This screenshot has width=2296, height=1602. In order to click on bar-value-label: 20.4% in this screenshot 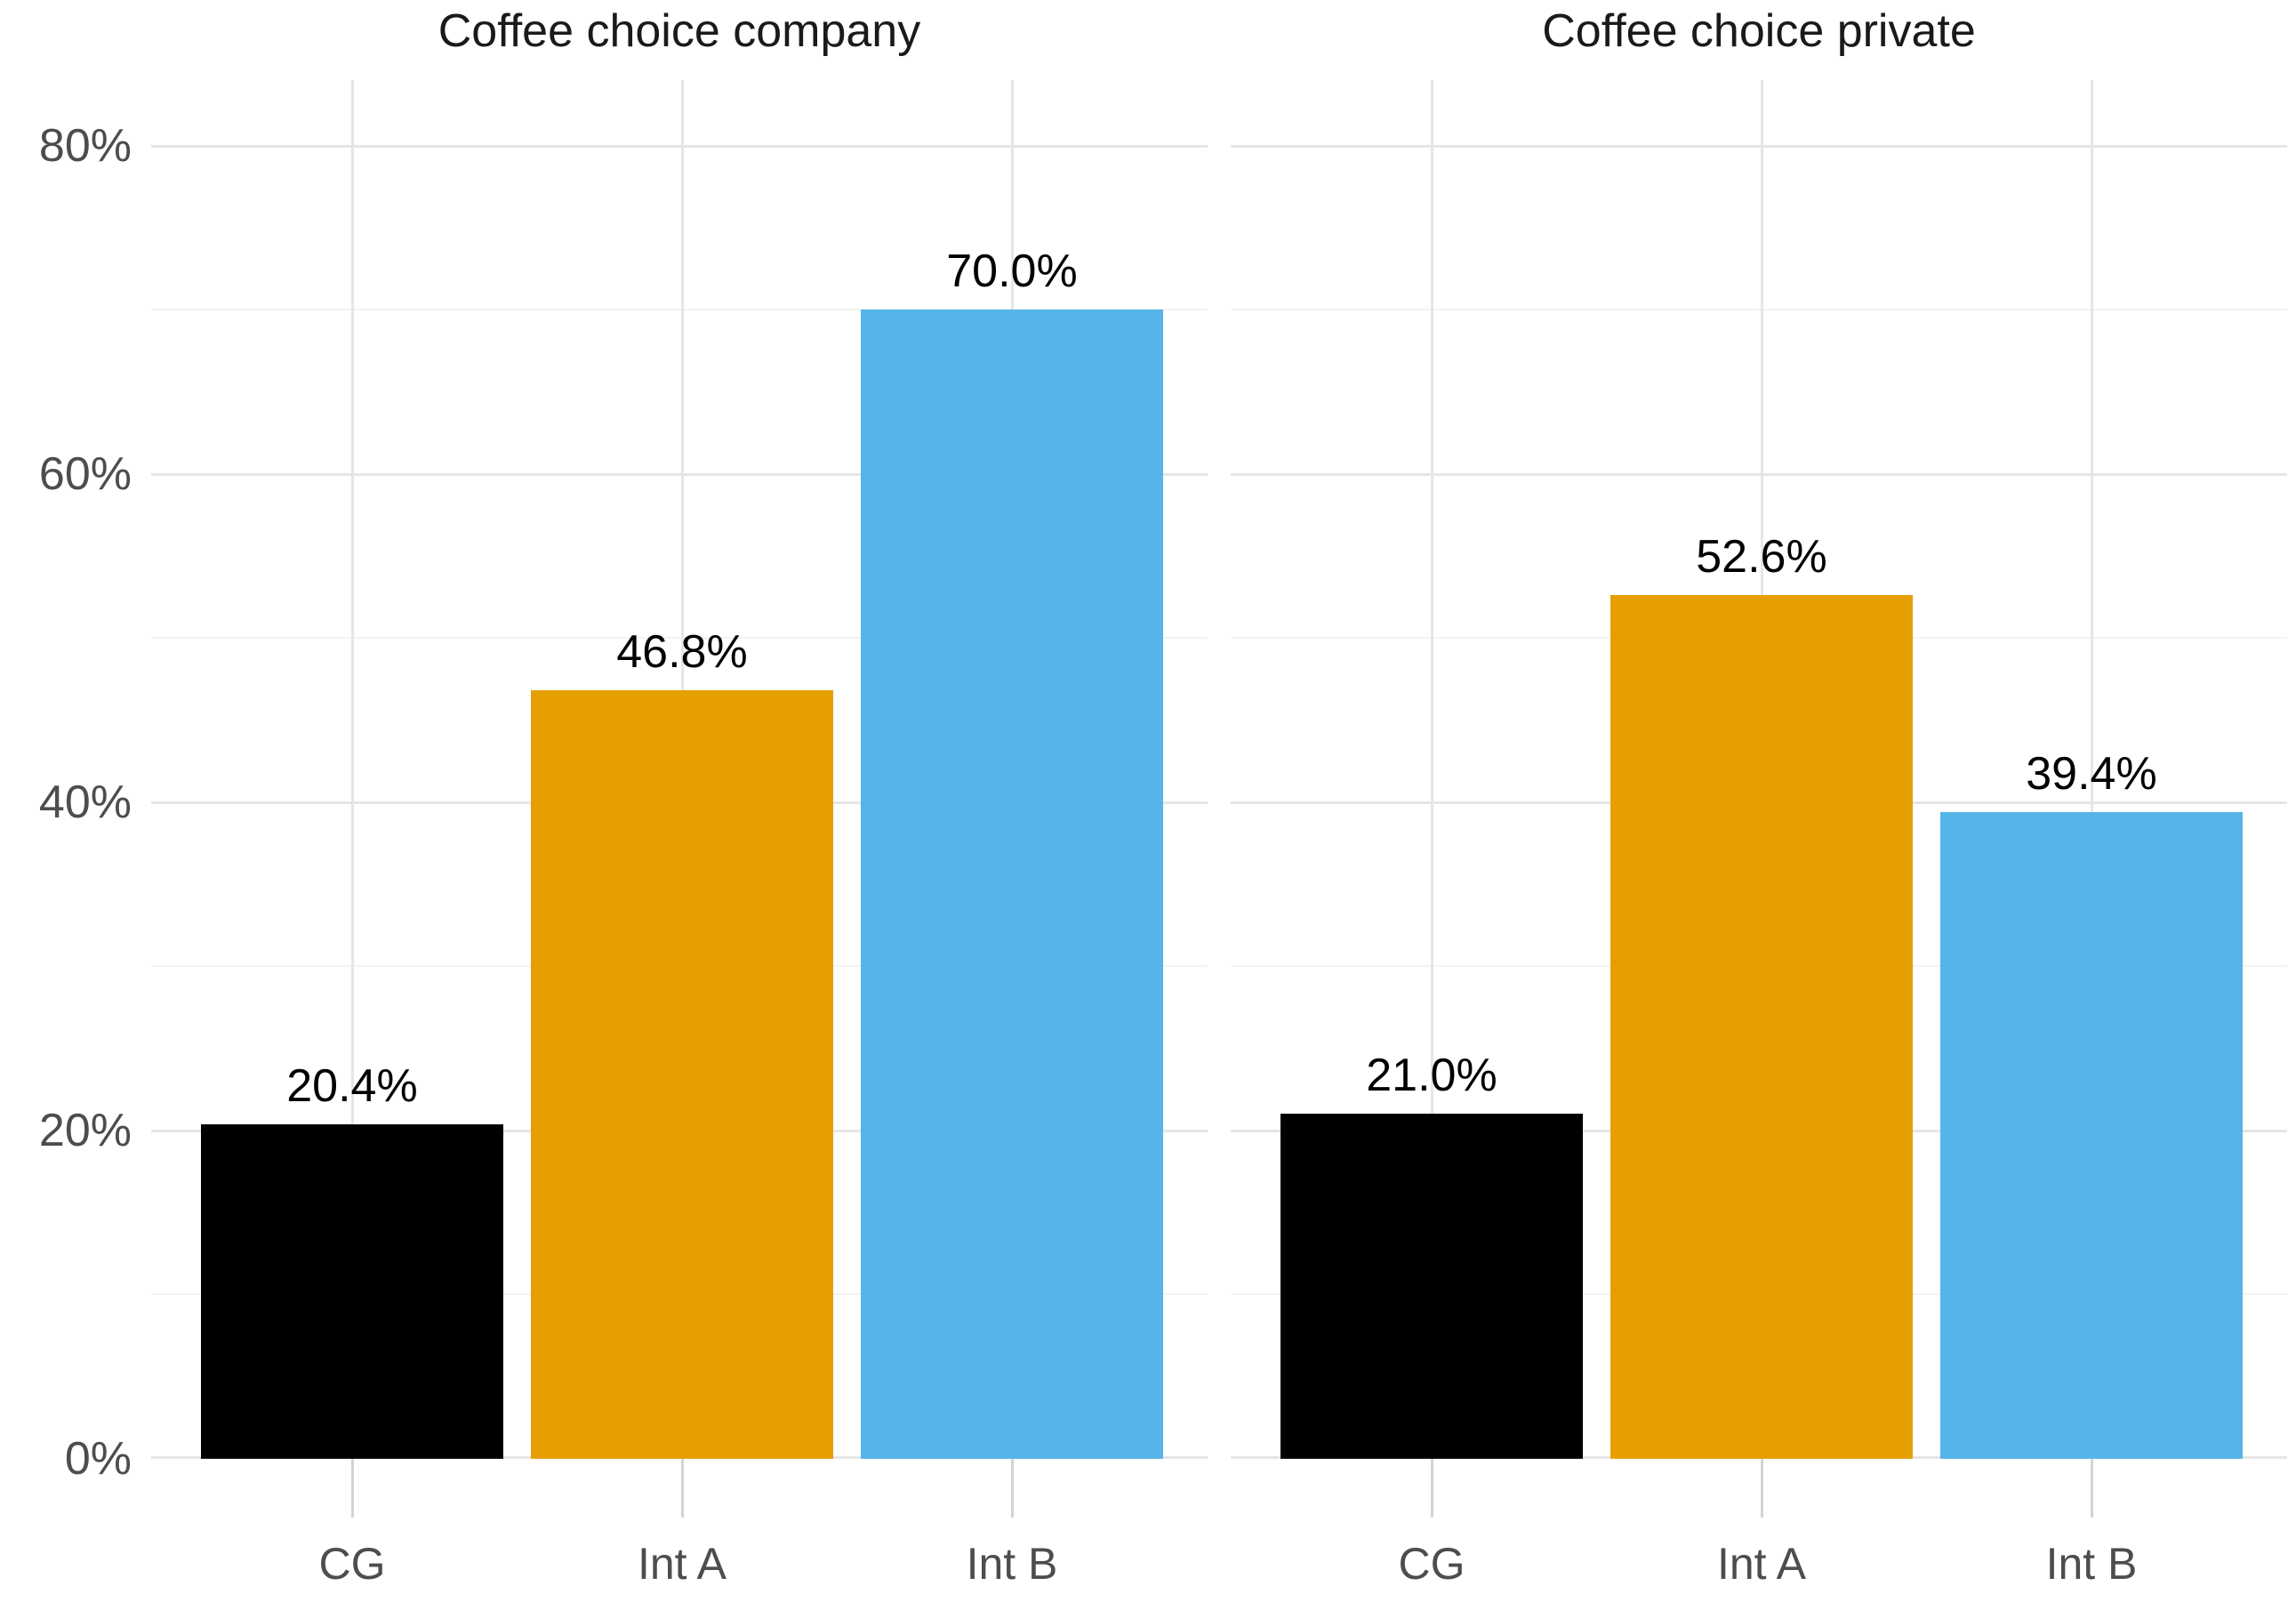, I will do `click(352, 1086)`.